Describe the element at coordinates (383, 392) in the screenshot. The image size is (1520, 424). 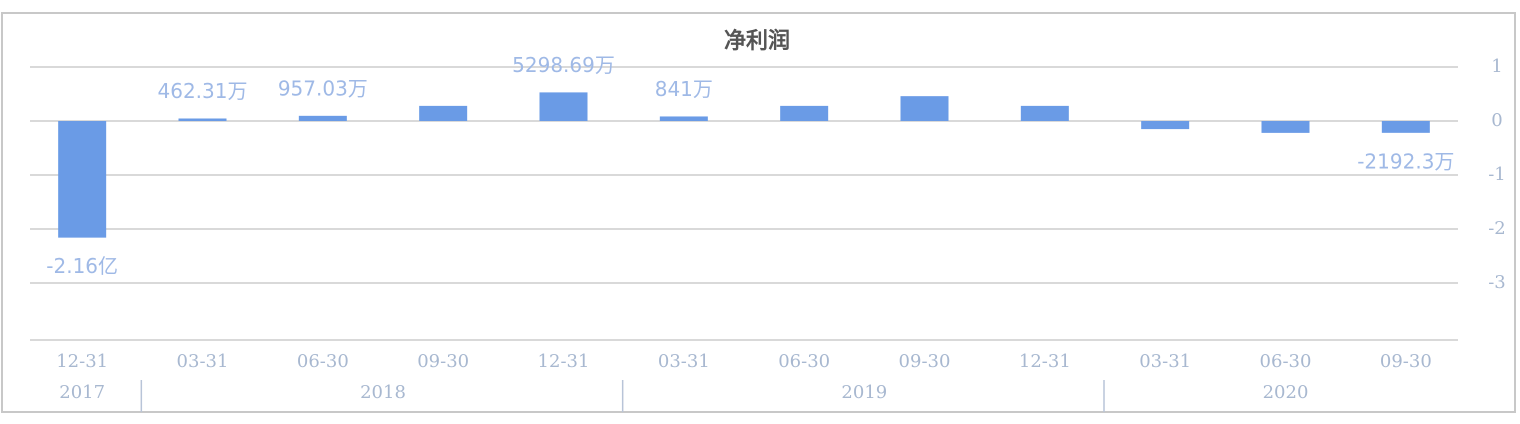
I see `year-label: 2018` at that location.